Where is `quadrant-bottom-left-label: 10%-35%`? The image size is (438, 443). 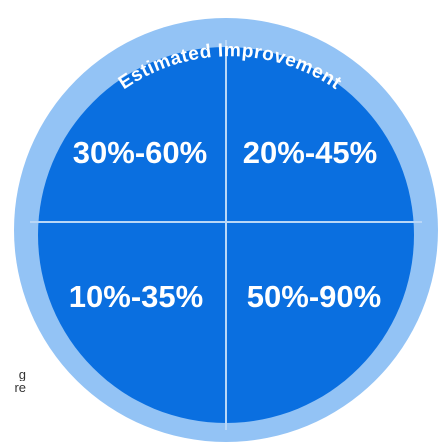 quadrant-bottom-left-label: 10%-35% is located at coordinates (136, 296).